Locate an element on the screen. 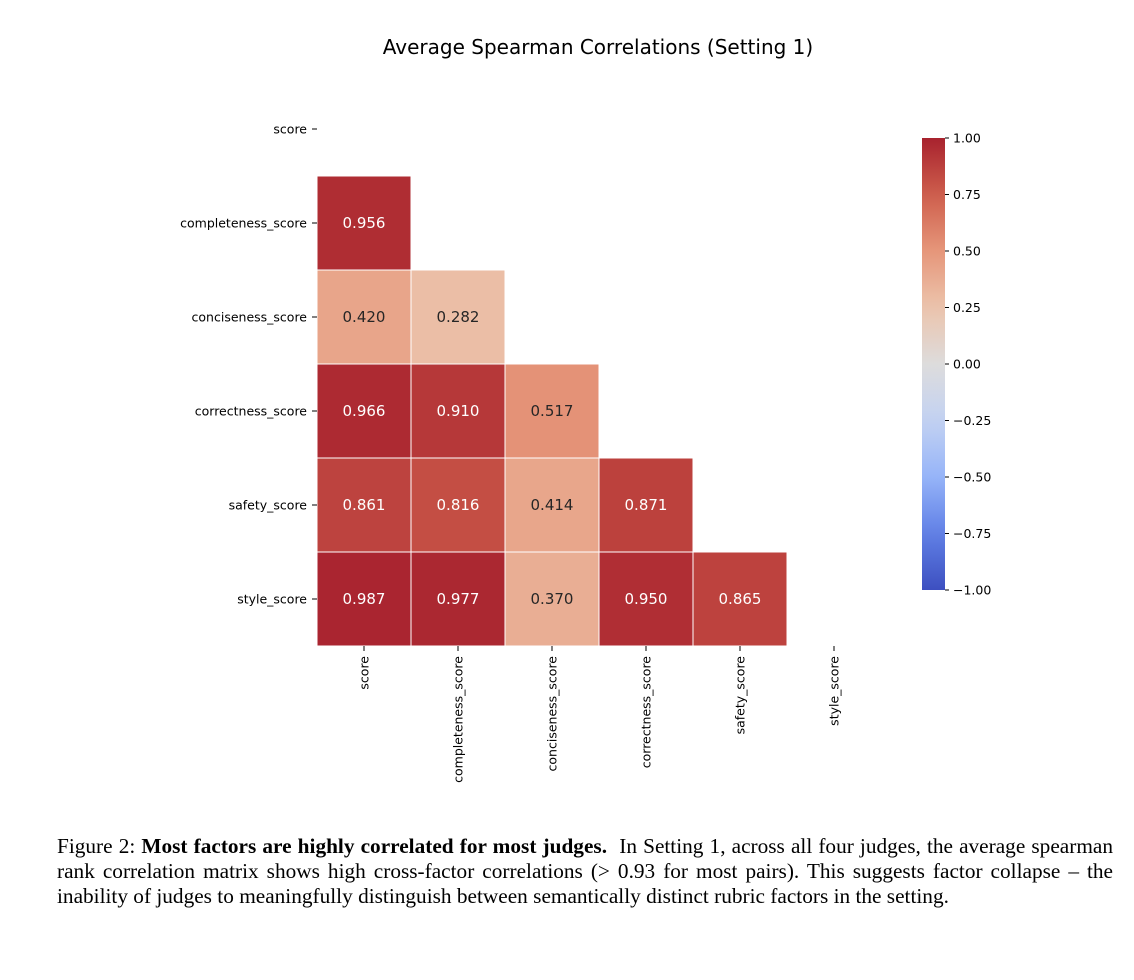 The height and width of the screenshot is (980, 1134). cell-value-label: 0.816 is located at coordinates (458, 505).